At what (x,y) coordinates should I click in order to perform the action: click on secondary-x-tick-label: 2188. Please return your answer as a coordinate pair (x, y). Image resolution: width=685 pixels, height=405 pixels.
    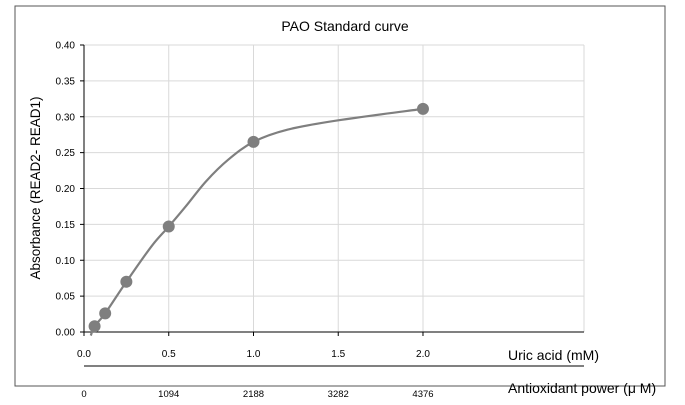
    Looking at the image, I should click on (253, 394).